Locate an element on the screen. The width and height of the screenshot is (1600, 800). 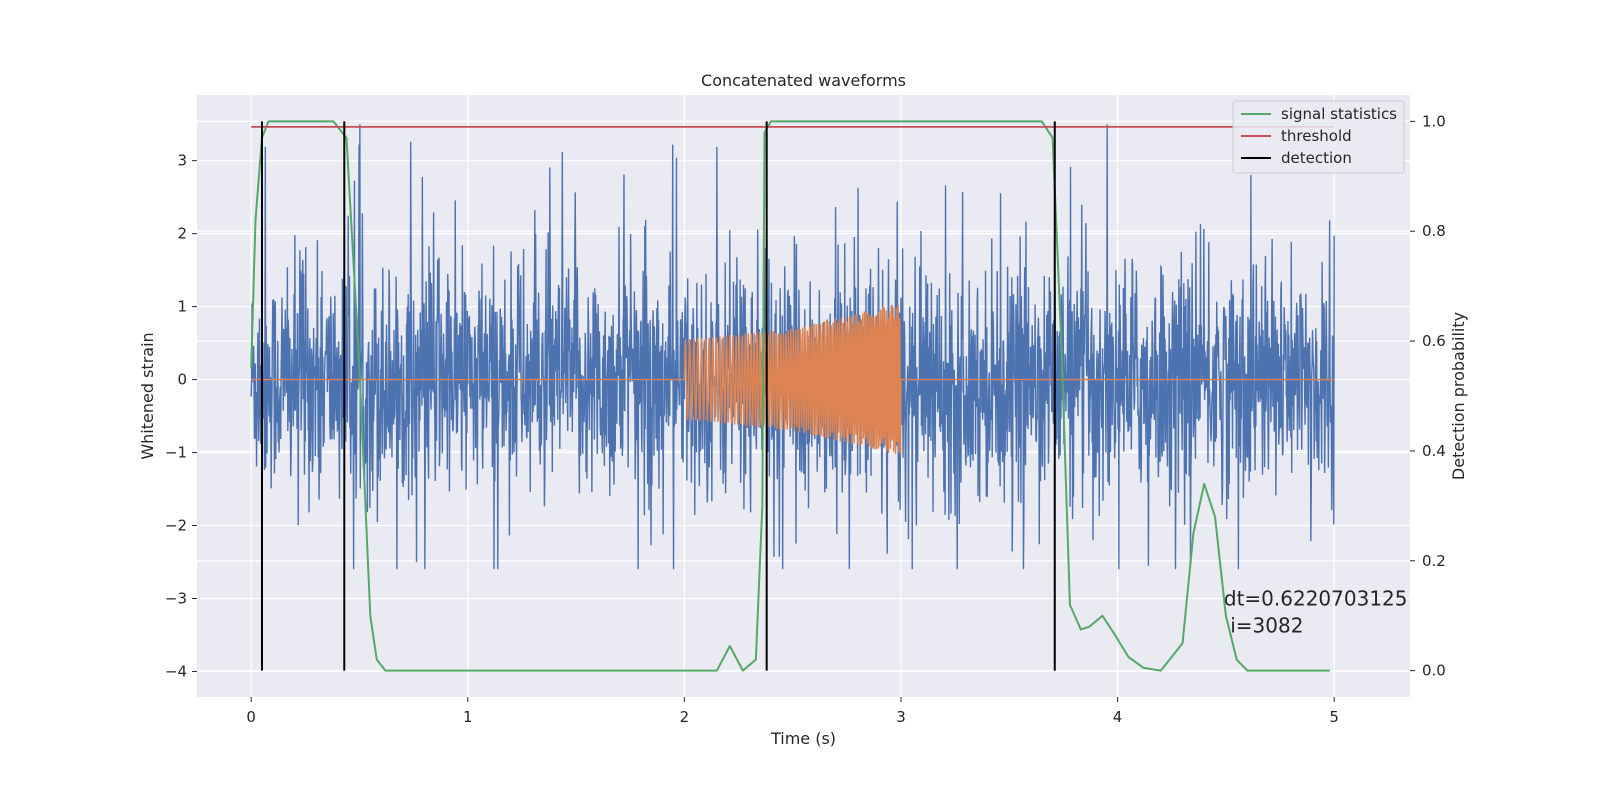
legend-label: signal statistics is located at coordinates (1339, 114).